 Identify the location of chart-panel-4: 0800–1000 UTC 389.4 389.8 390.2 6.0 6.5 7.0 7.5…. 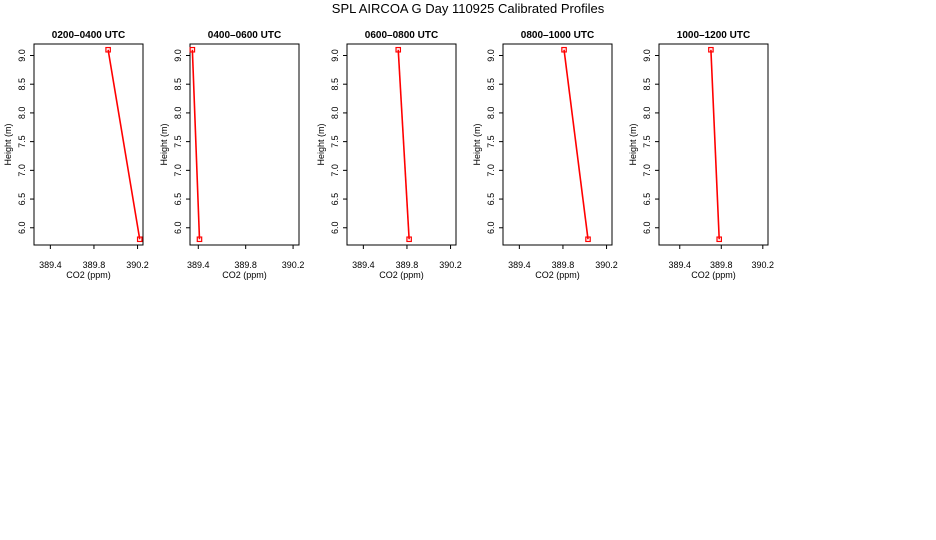
(545, 155).